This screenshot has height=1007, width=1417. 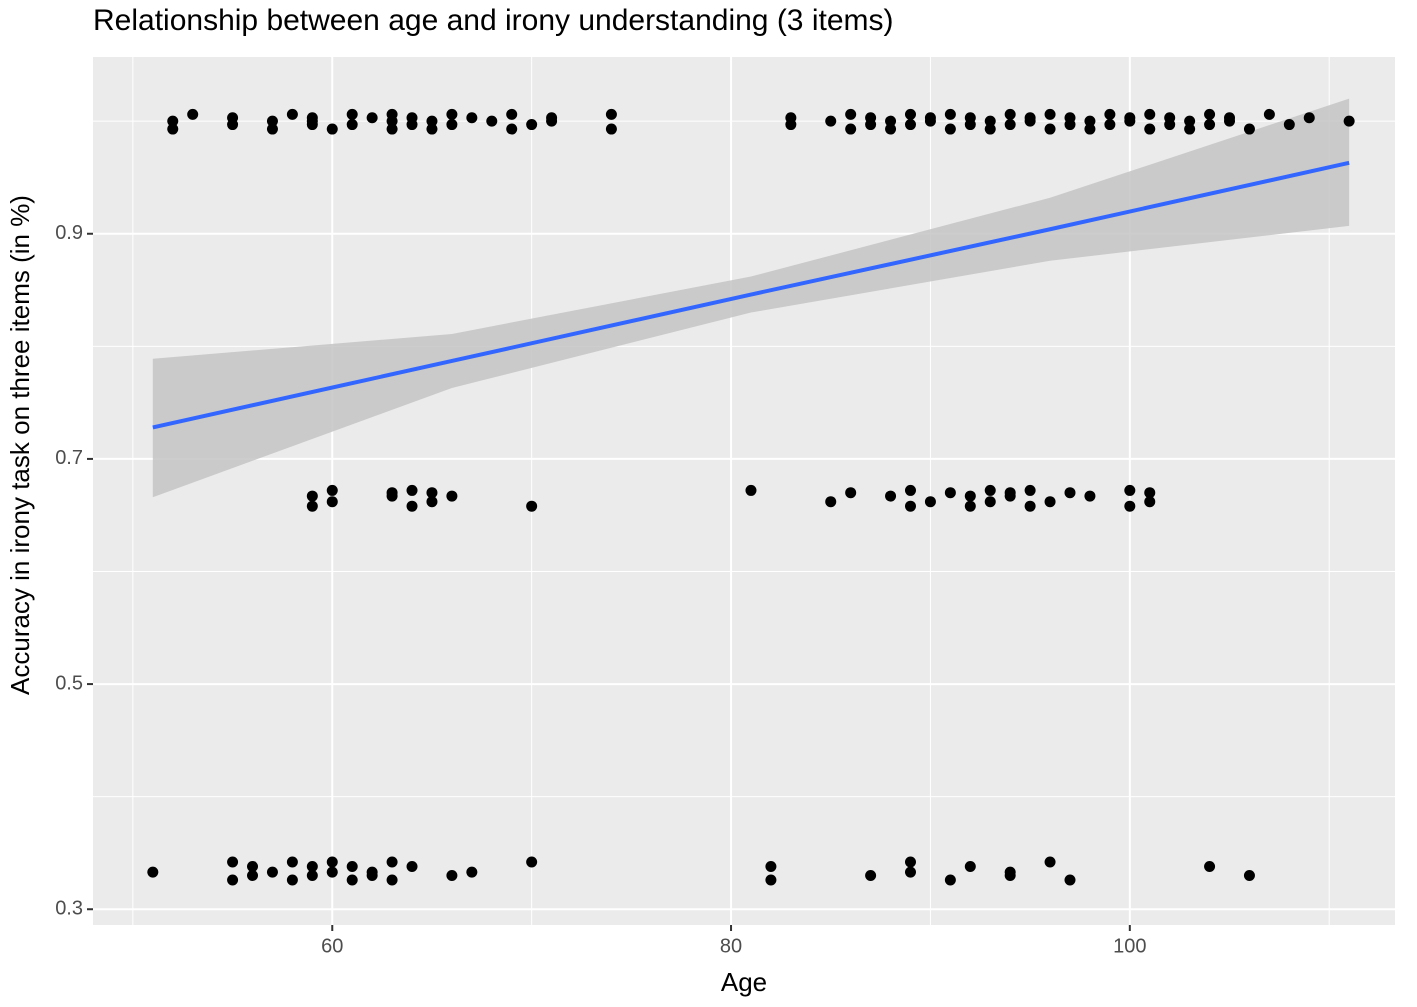 What do you see at coordinates (332, 946) in the screenshot?
I see `x-tick-label: 60` at bounding box center [332, 946].